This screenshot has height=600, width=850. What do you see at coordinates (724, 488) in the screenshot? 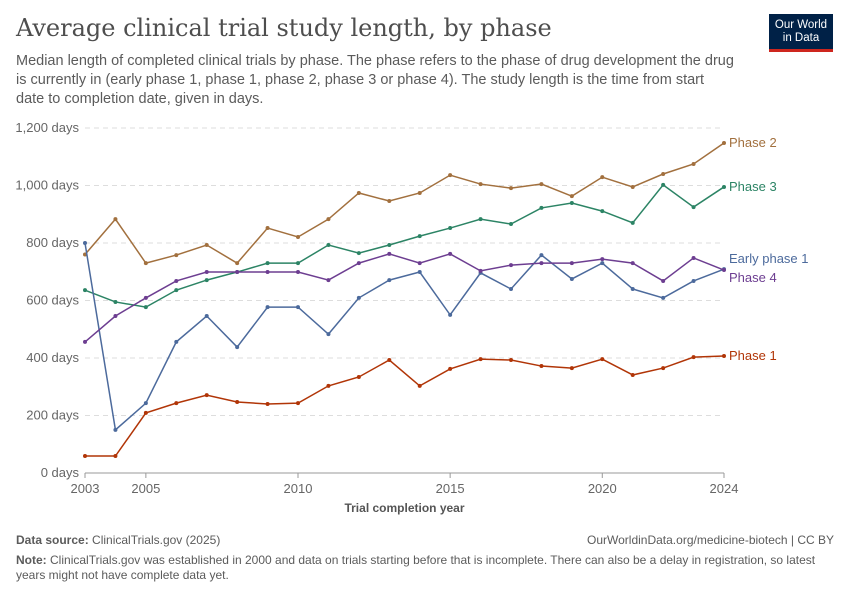
I see `x-tick-label: 2024` at bounding box center [724, 488].